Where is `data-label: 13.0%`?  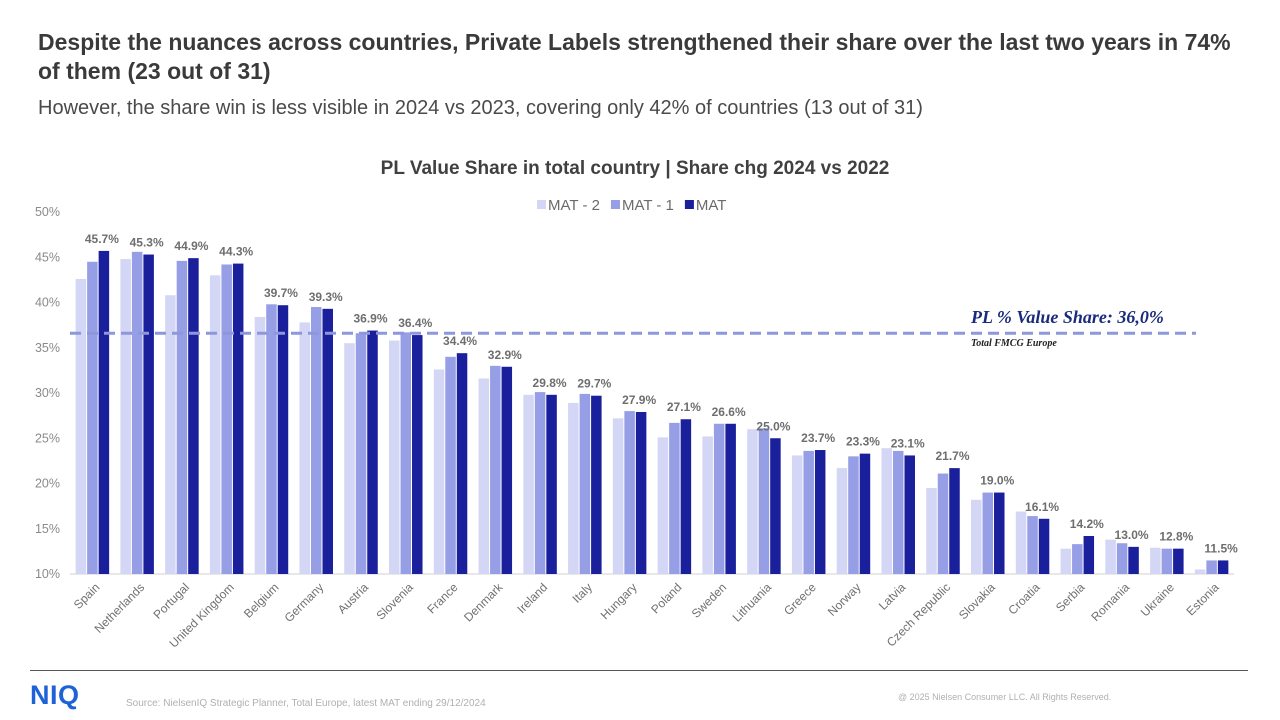 data-label: 13.0% is located at coordinates (1132, 535).